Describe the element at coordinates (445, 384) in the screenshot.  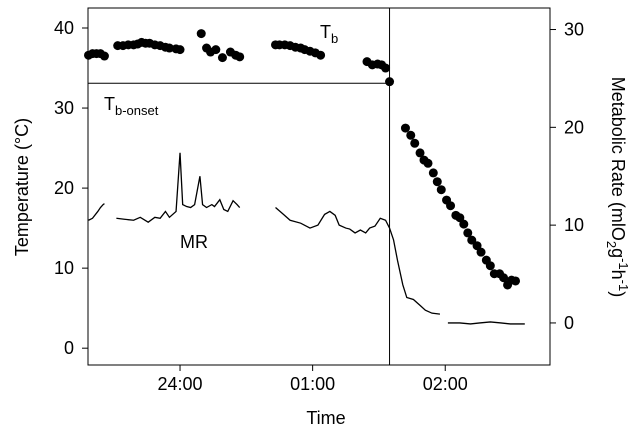
I see `x-tick-label: 02:00` at that location.